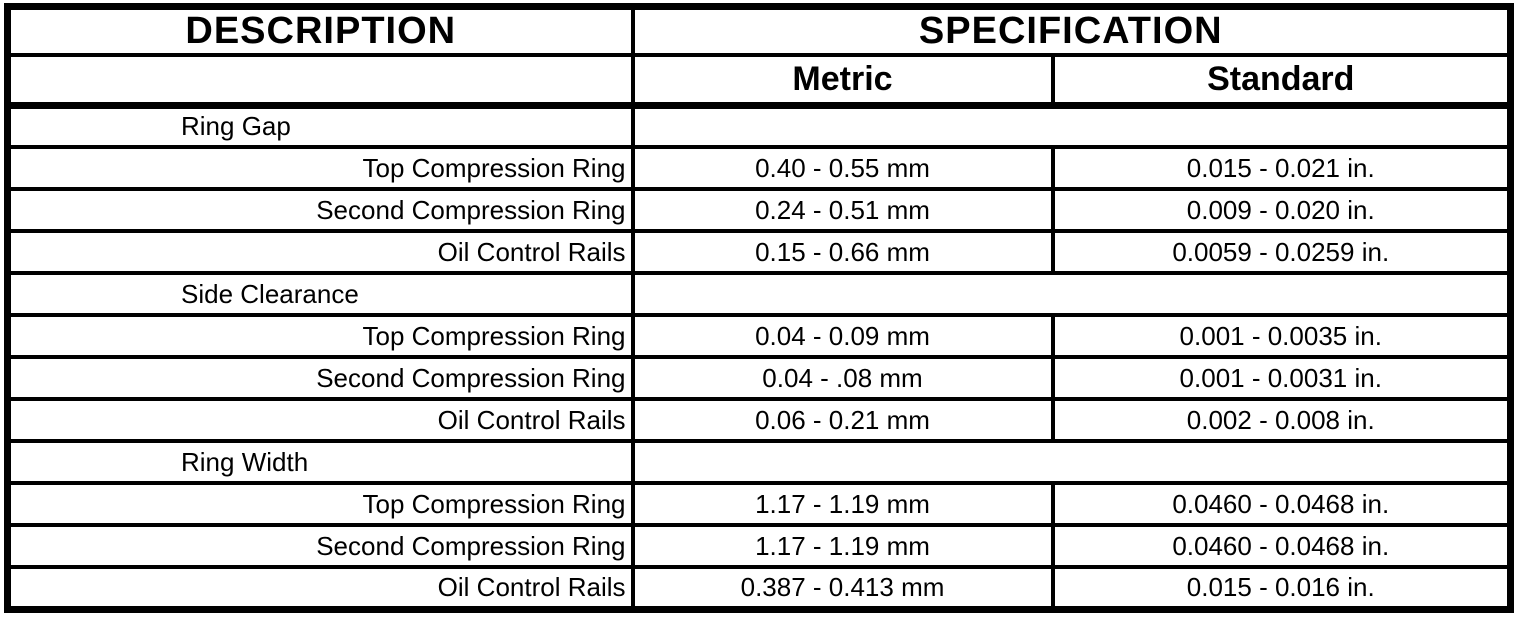  I want to click on metric-value-cell: 0.04 - .08 mm, so click(842, 378).